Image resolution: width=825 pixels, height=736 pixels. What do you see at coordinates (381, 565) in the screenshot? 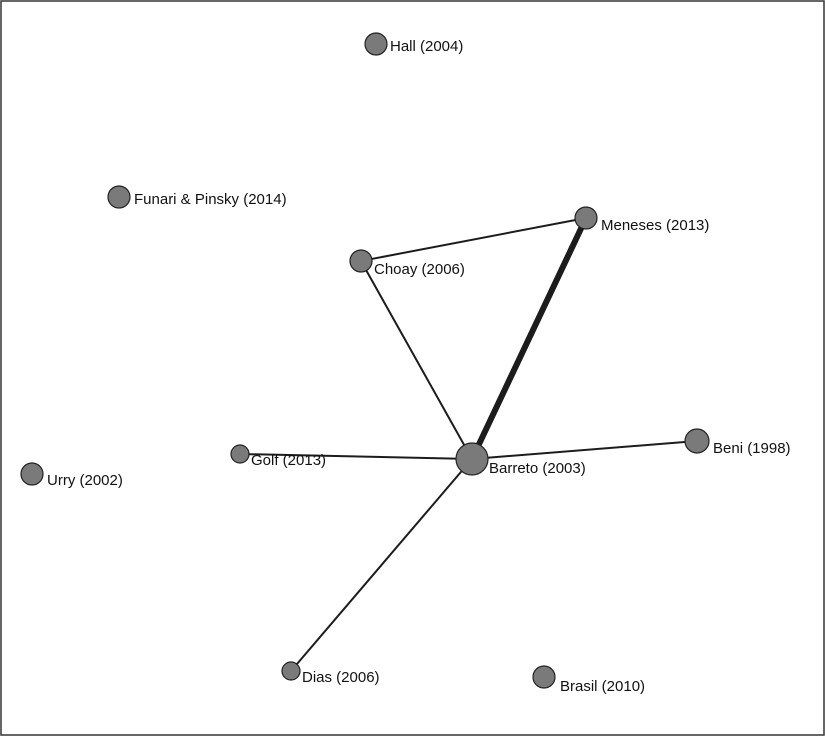
I see `edge-barreto-dias` at bounding box center [381, 565].